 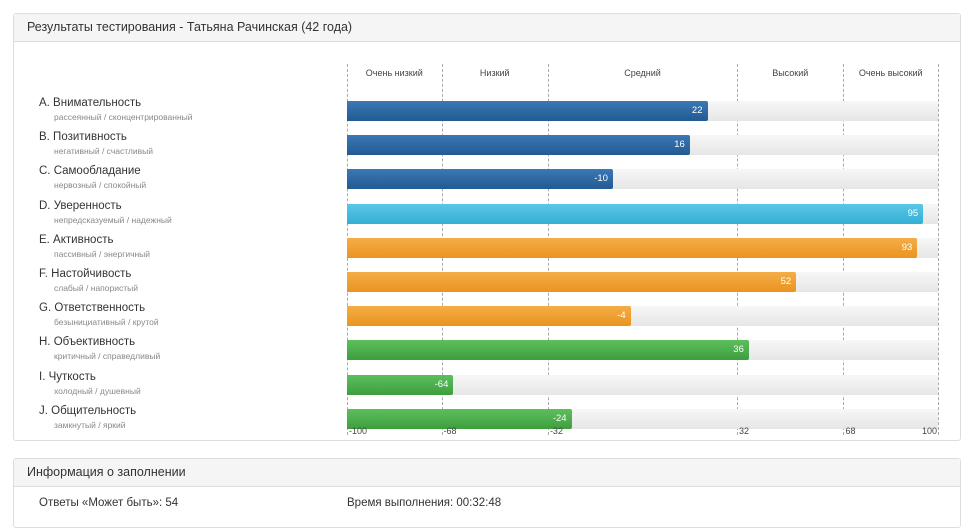 What do you see at coordinates (790, 73) in the screenshot?
I see `zone-label-4: Высокий` at bounding box center [790, 73].